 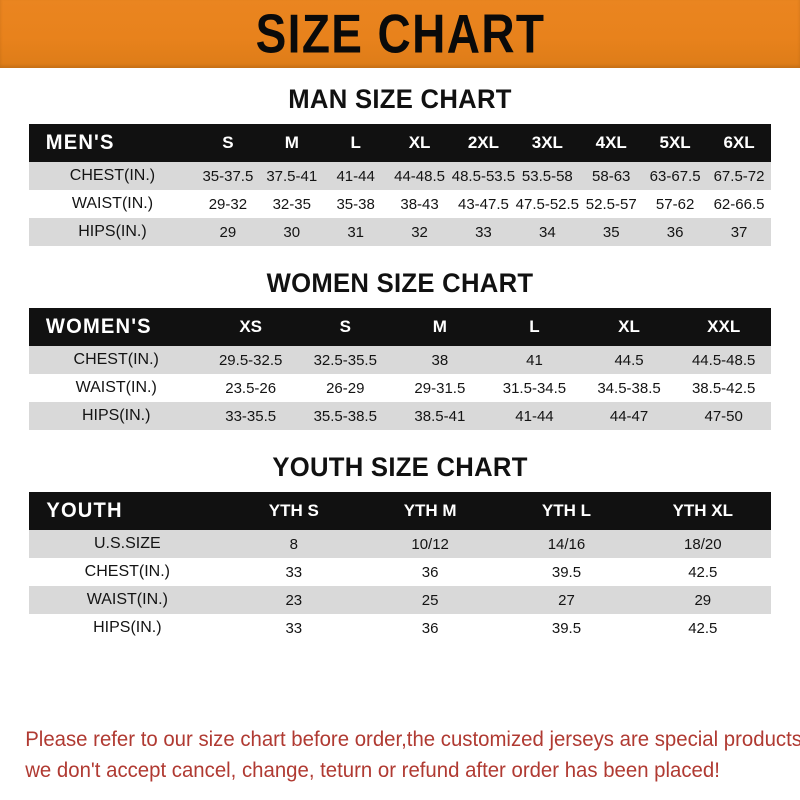 I want to click on measurement-cell: 23.5-26, so click(x=251, y=388).